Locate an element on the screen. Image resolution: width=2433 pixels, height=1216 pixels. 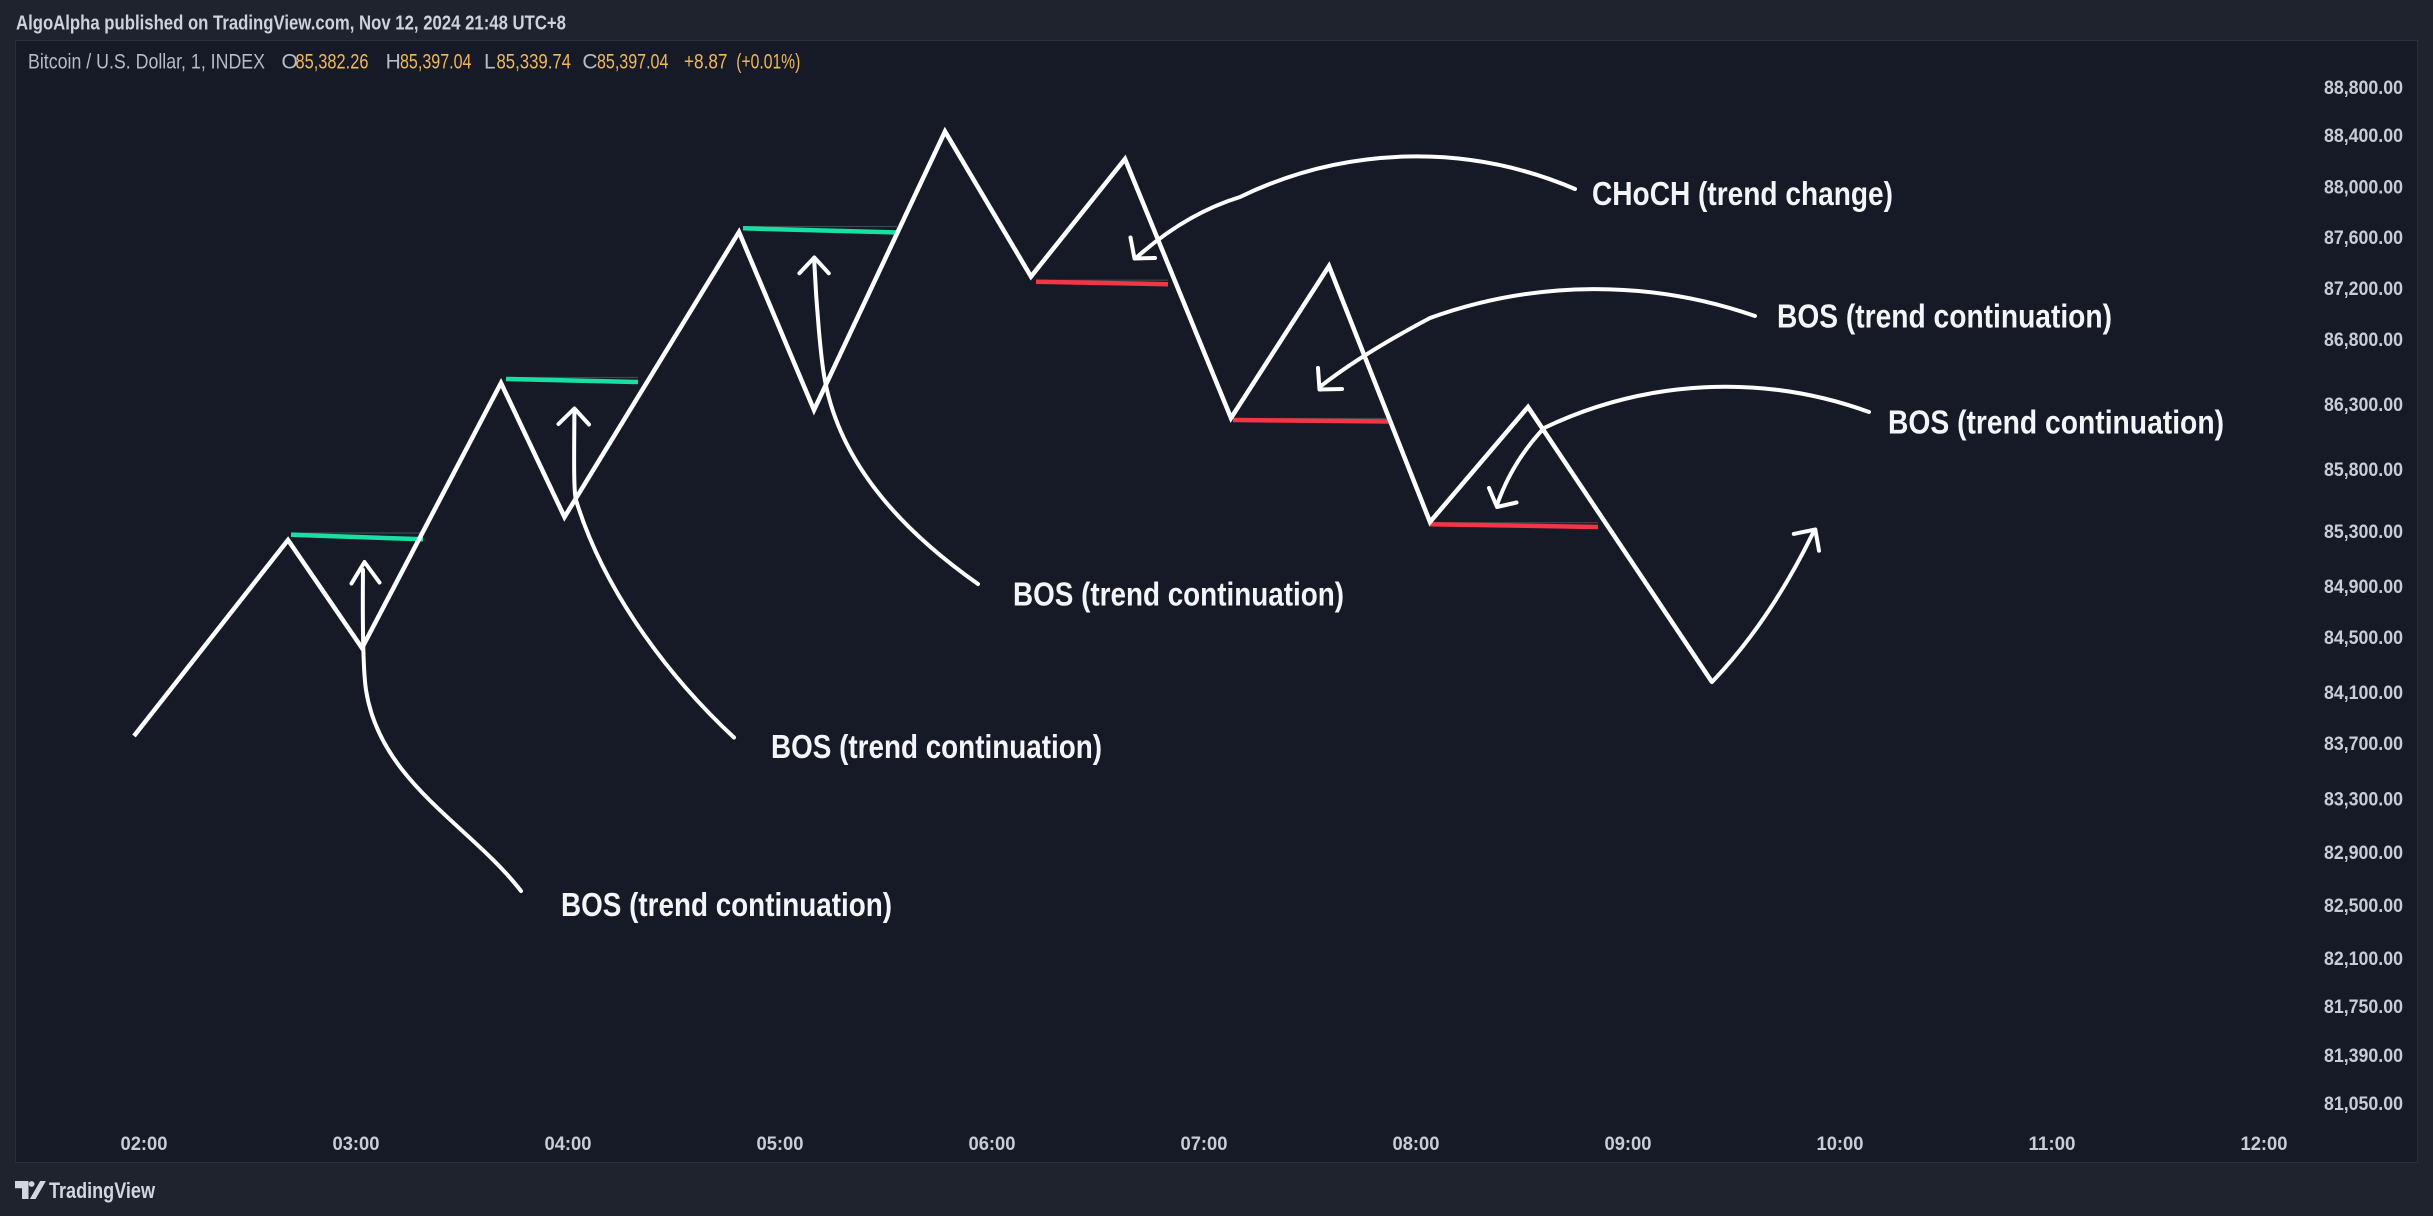
svg-text: 83,700.00 is located at coordinates (2363, 744).